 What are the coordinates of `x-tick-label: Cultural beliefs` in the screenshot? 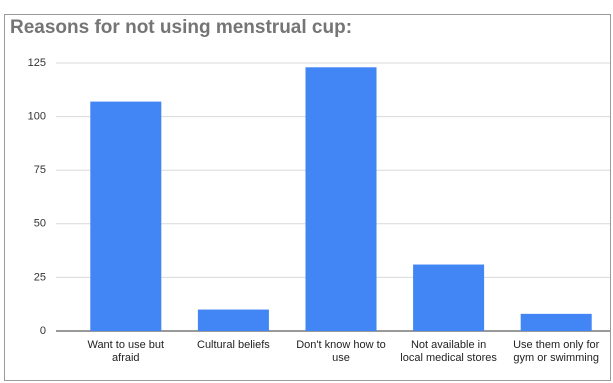 It's located at (233, 345).